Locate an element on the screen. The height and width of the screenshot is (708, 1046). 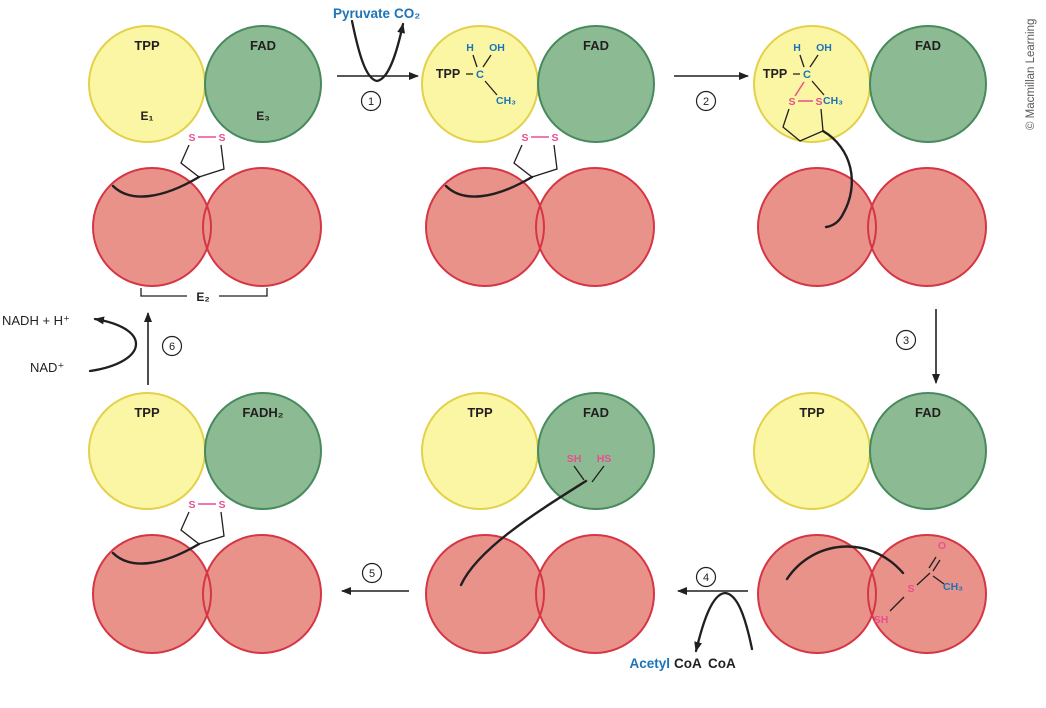
acetyl-bonds is located at coordinates (917, 584).